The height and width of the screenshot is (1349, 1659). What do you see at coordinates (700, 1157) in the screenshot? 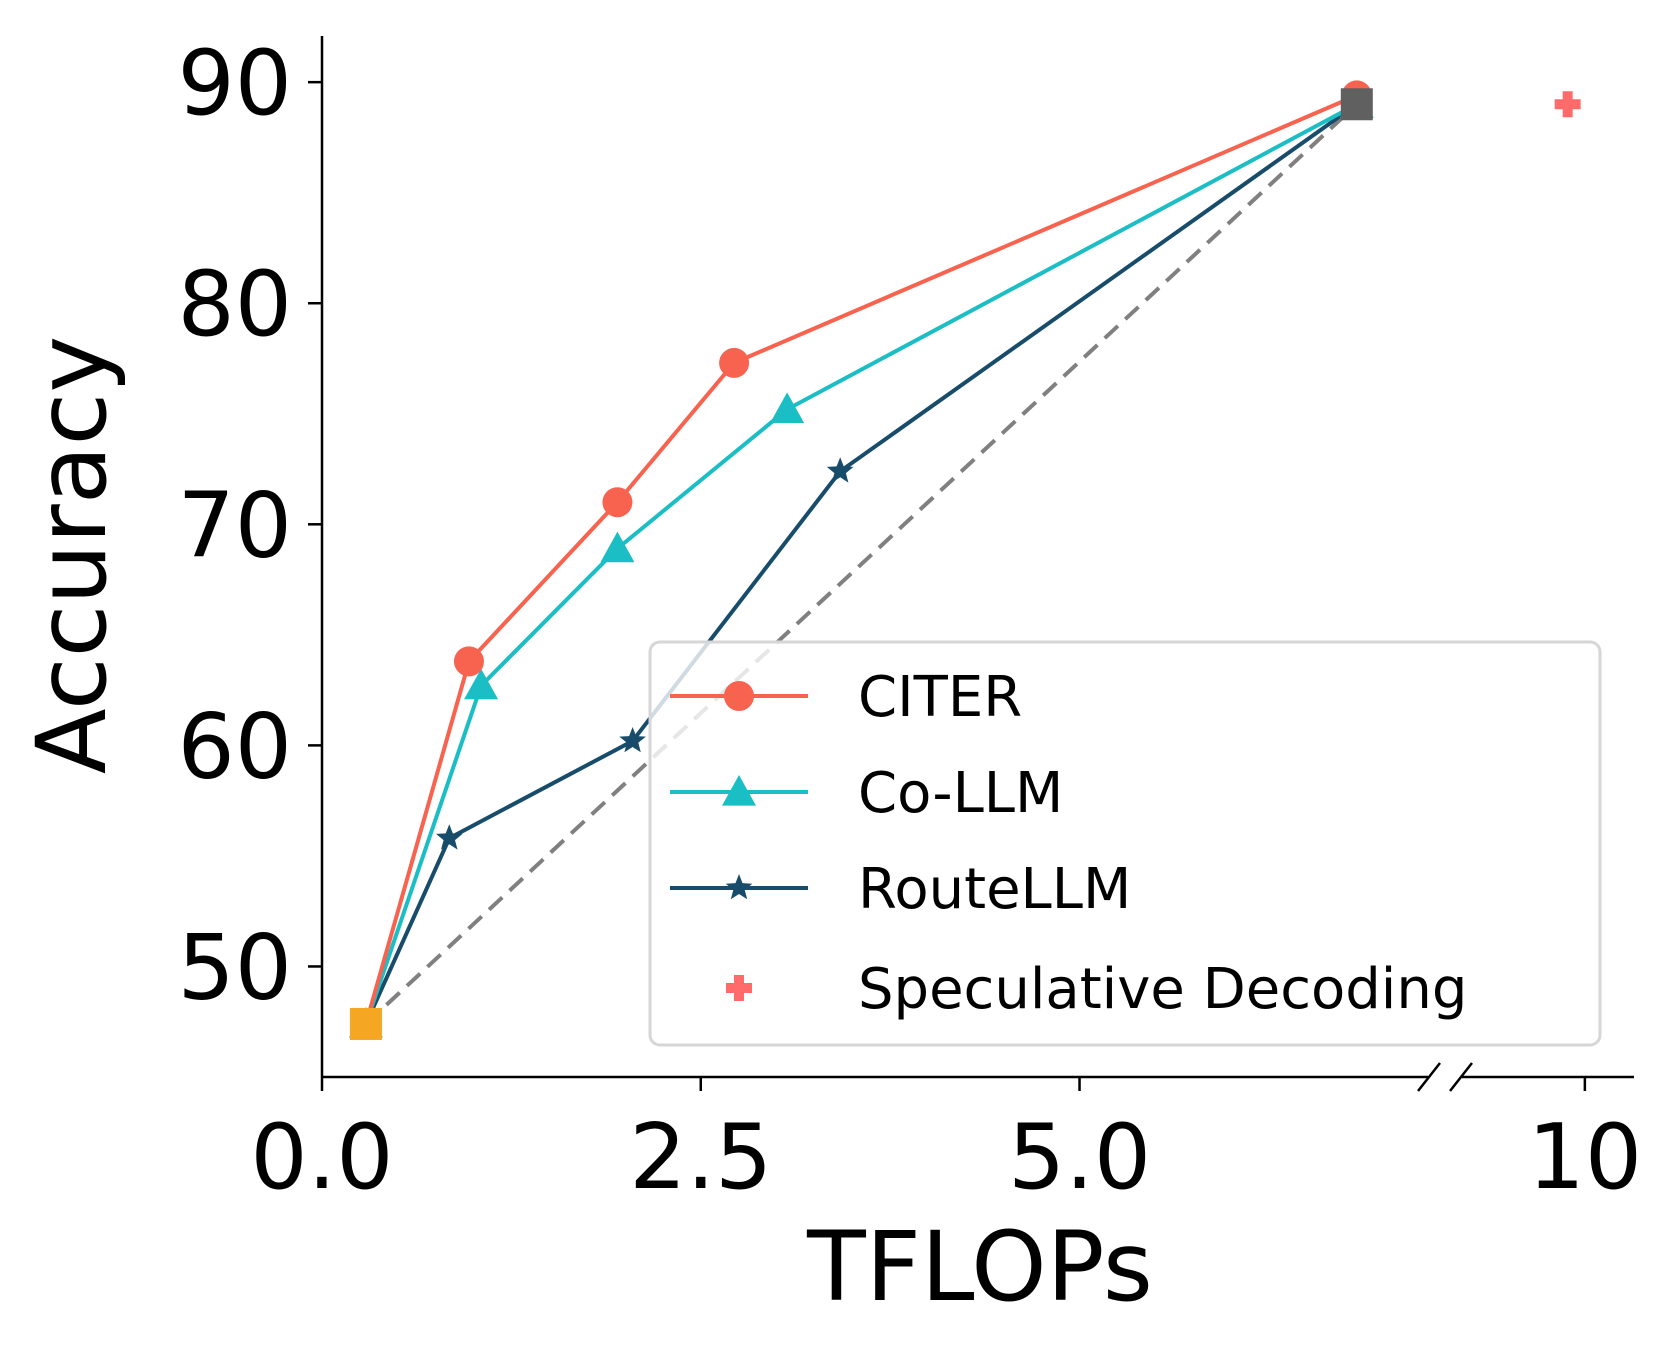
I see `x-tick-label: 2.5` at bounding box center [700, 1157].